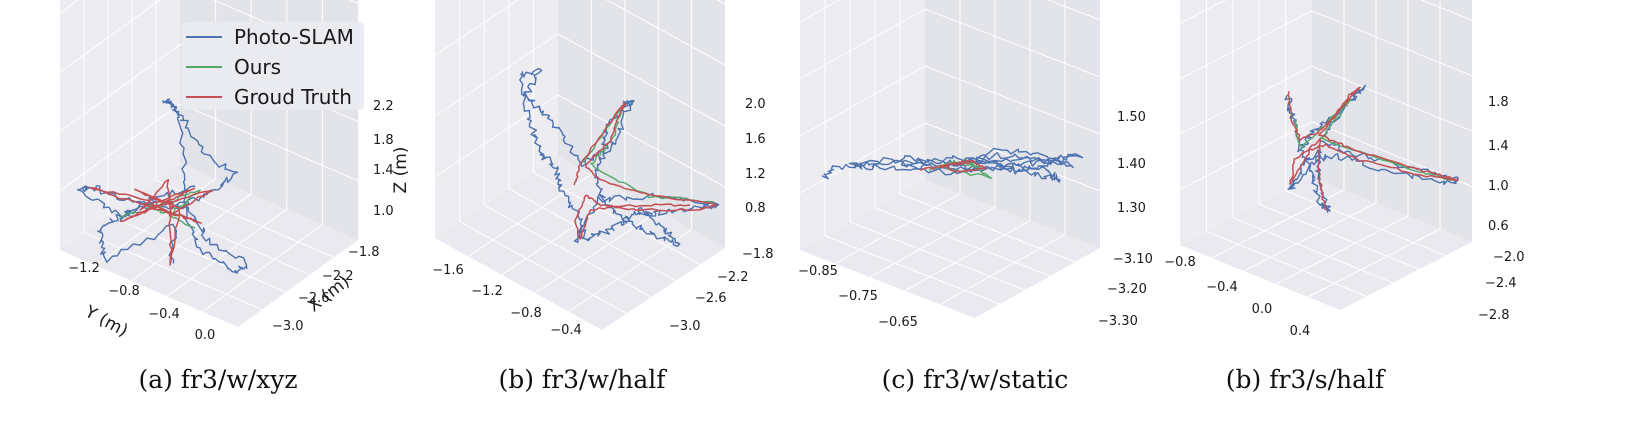  I want to click on subplot-caption: (a) fr3/w/xyz, so click(217, 379).